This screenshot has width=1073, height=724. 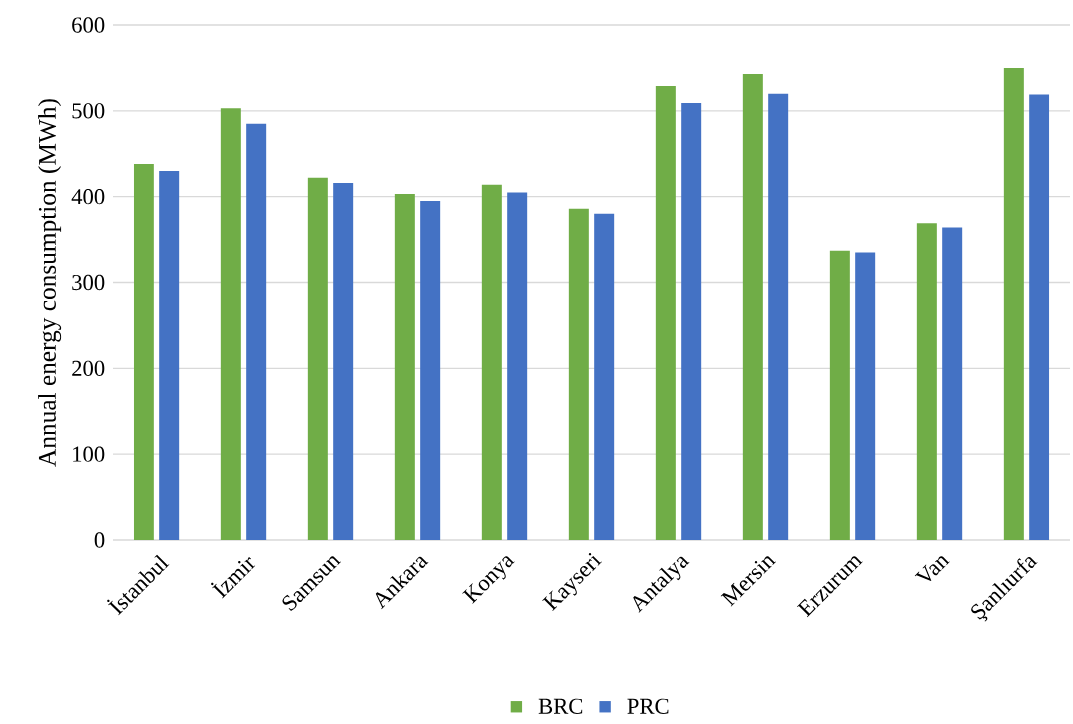 What do you see at coordinates (88, 197) in the screenshot?
I see `y-tick-label: 400` at bounding box center [88, 197].